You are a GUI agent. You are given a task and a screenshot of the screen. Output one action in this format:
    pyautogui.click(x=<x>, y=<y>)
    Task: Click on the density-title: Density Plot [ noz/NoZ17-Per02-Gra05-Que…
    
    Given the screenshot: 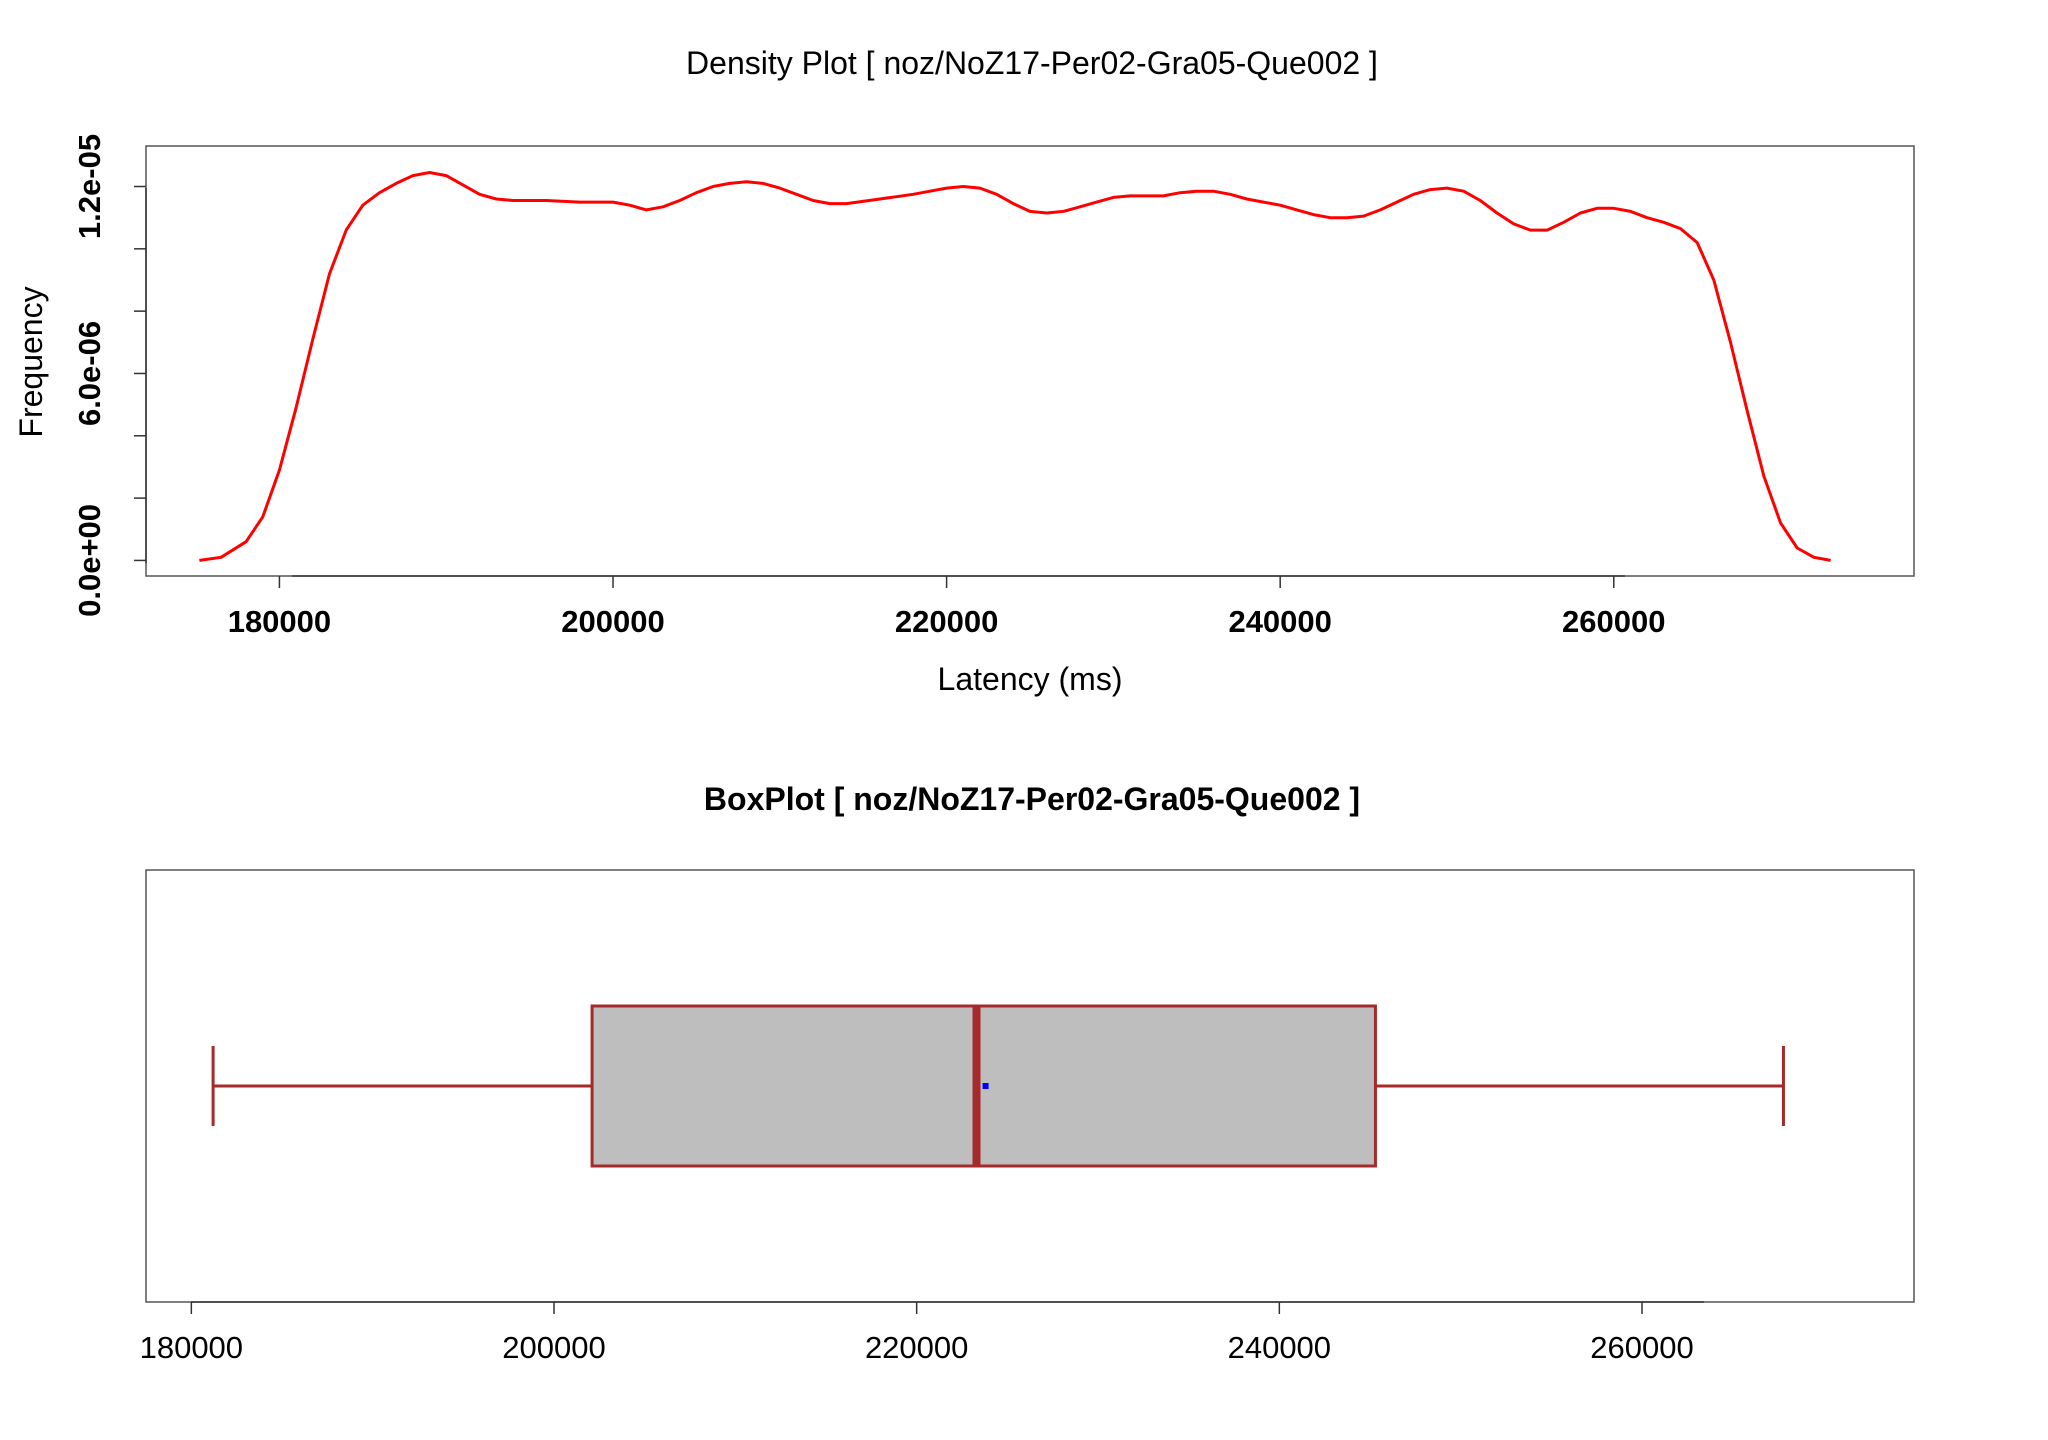 What is the action you would take?
    pyautogui.click(x=1032, y=63)
    